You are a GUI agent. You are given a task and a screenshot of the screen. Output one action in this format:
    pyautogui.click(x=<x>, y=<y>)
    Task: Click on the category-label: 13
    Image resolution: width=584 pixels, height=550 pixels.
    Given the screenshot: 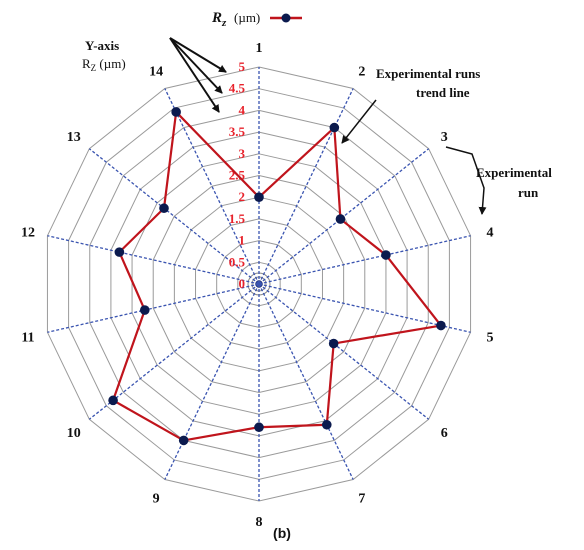 What is the action you would take?
    pyautogui.click(x=74, y=137)
    